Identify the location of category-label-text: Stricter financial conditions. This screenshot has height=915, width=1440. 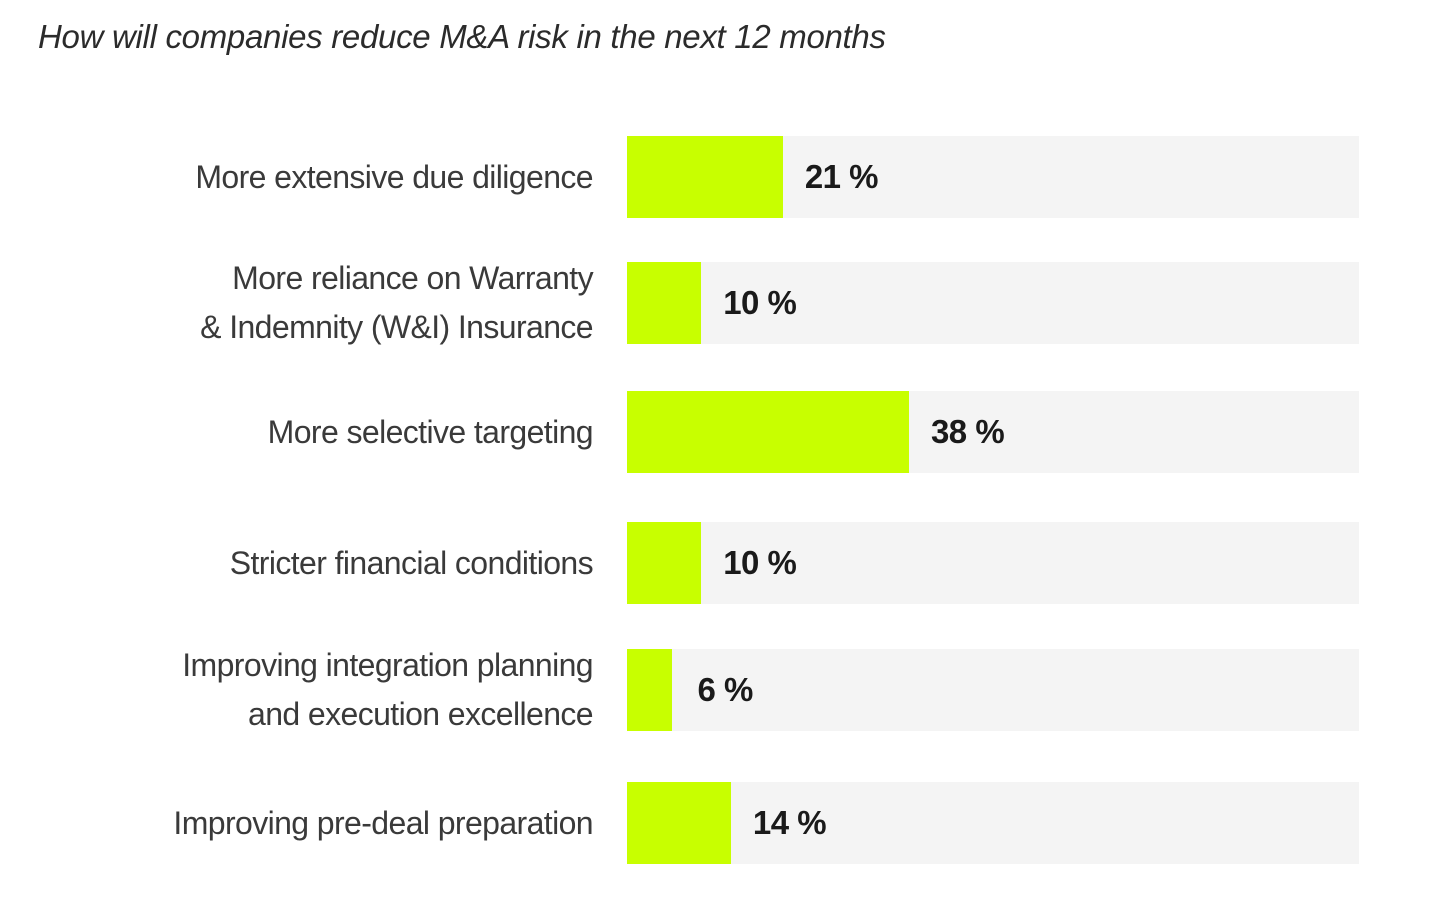
(411, 563).